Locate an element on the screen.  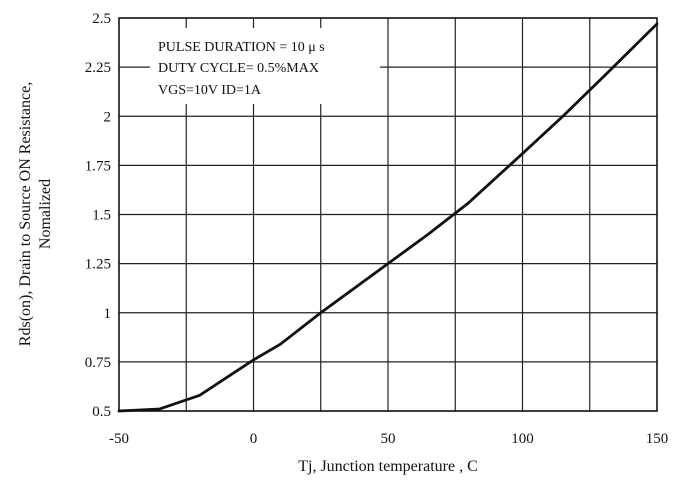
x-tick-label: 50 is located at coordinates (388, 439).